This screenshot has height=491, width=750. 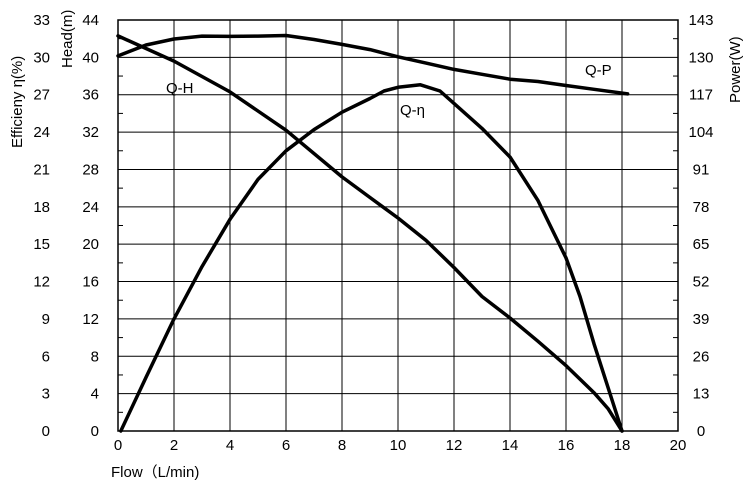 What do you see at coordinates (46, 356) in the screenshot?
I see `y-tick-label-efficiency: 6` at bounding box center [46, 356].